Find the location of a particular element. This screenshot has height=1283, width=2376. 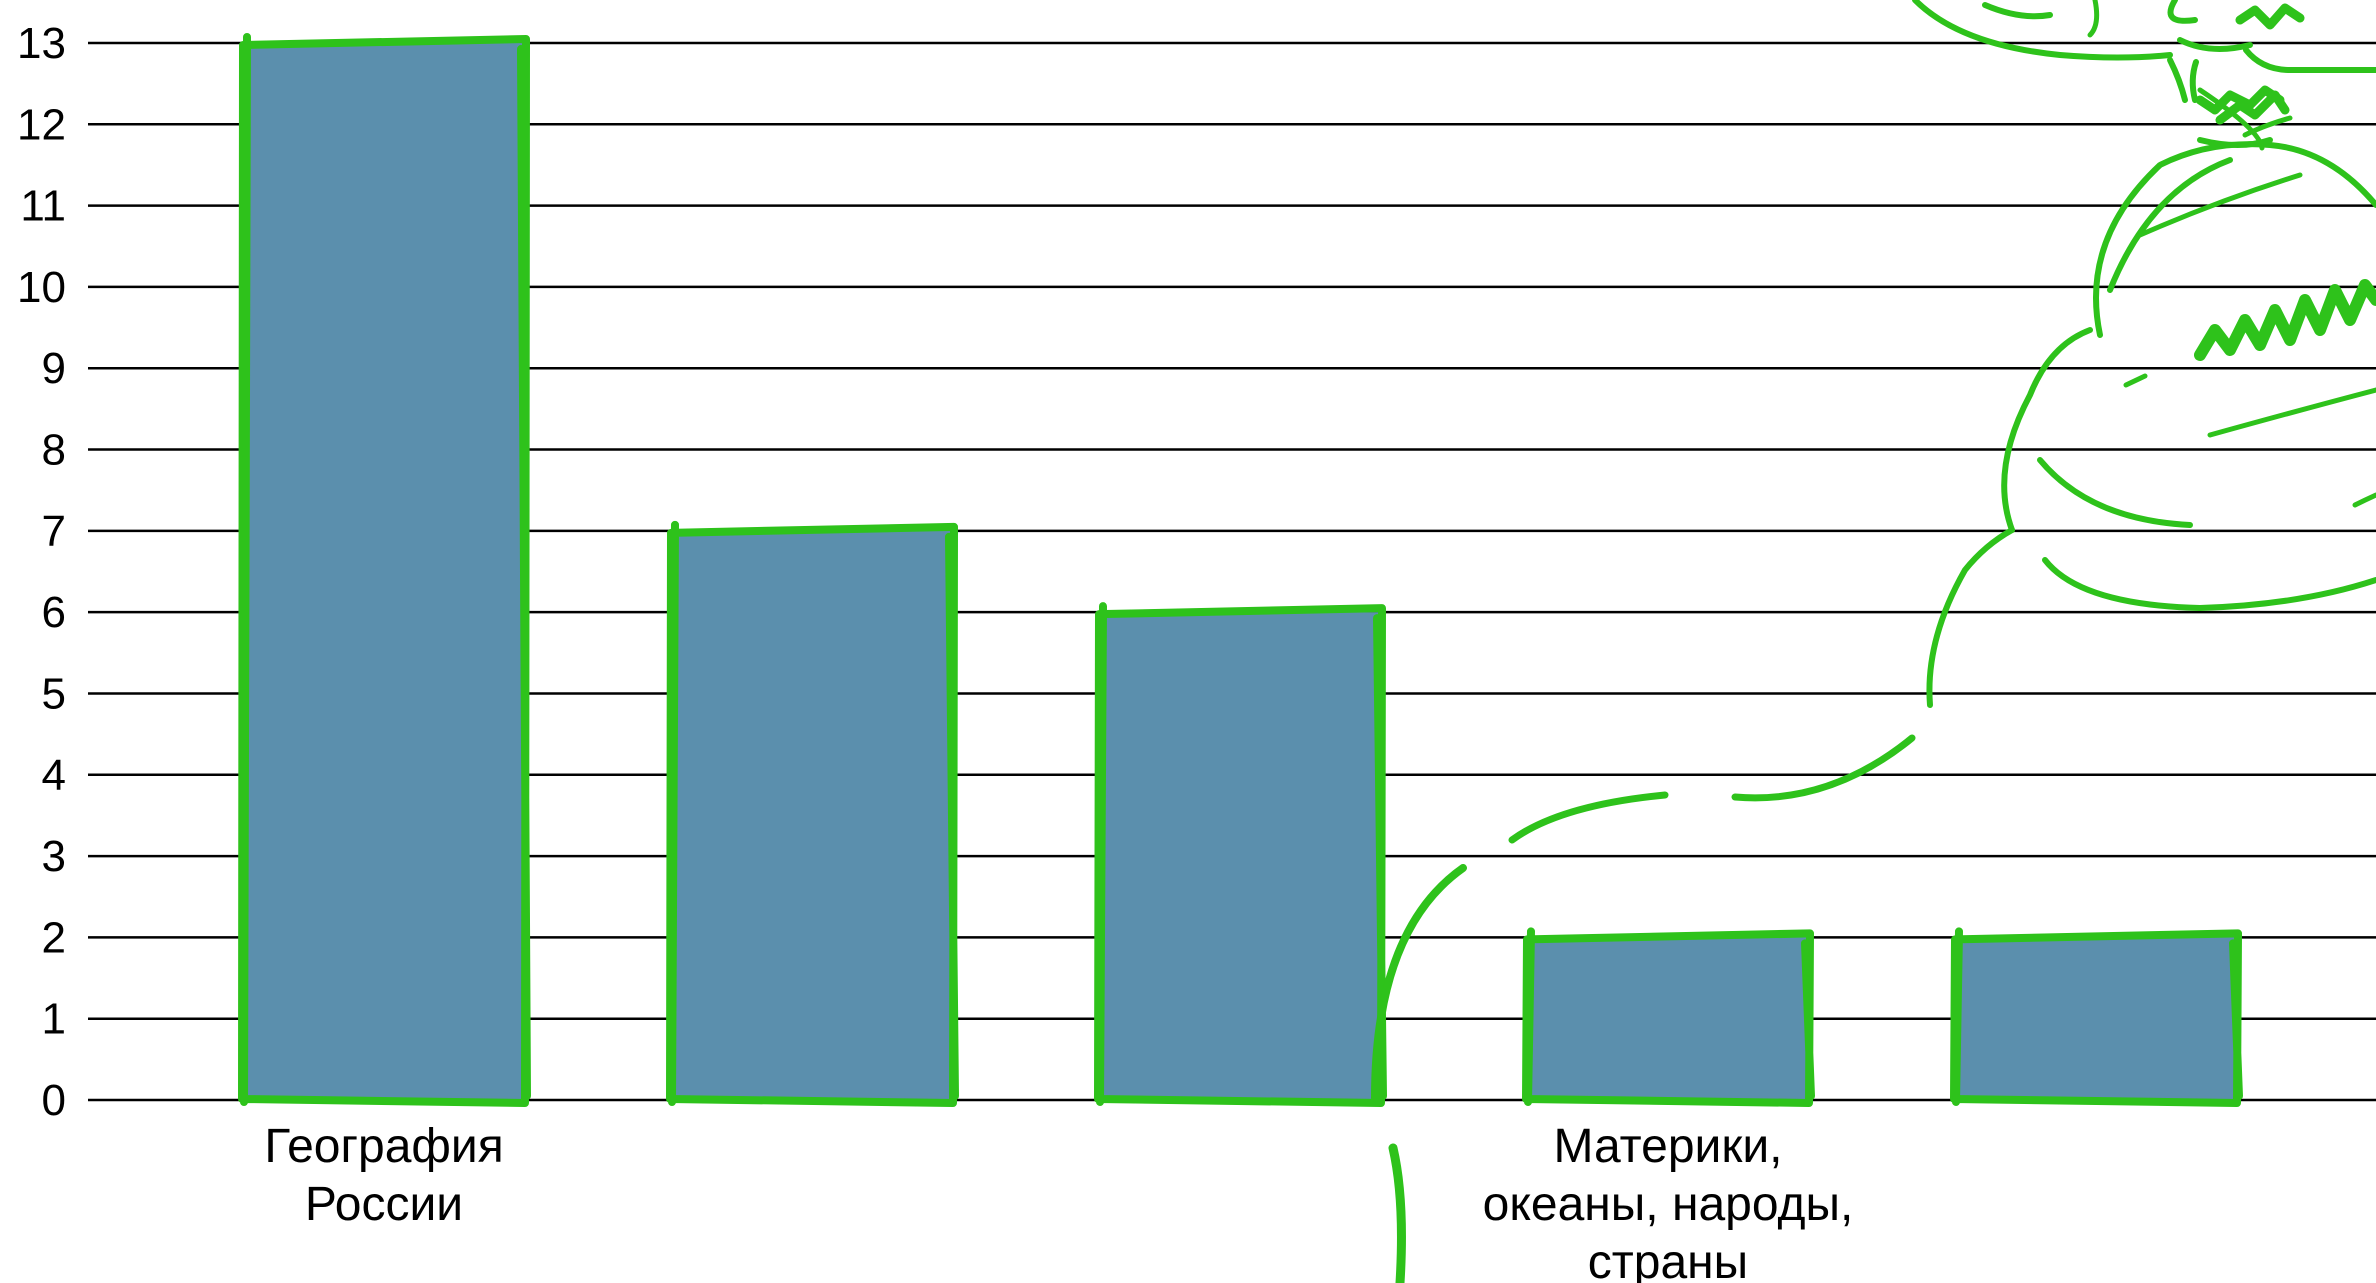

y-tick-label: 9 is located at coordinates (54, 368).